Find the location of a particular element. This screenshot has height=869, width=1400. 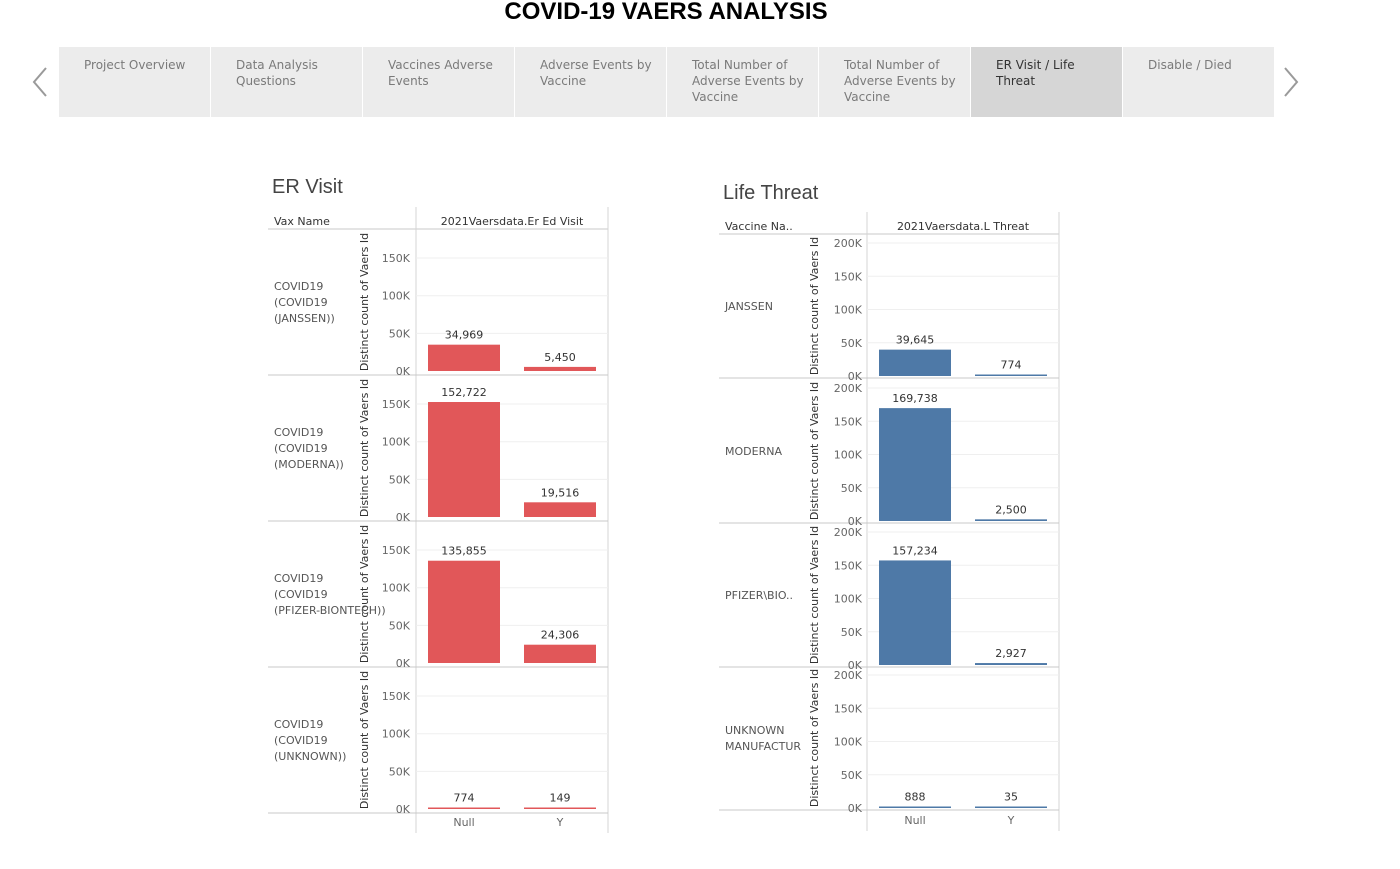

chart1-row-label: JANSSEN is located at coordinates (748, 306).